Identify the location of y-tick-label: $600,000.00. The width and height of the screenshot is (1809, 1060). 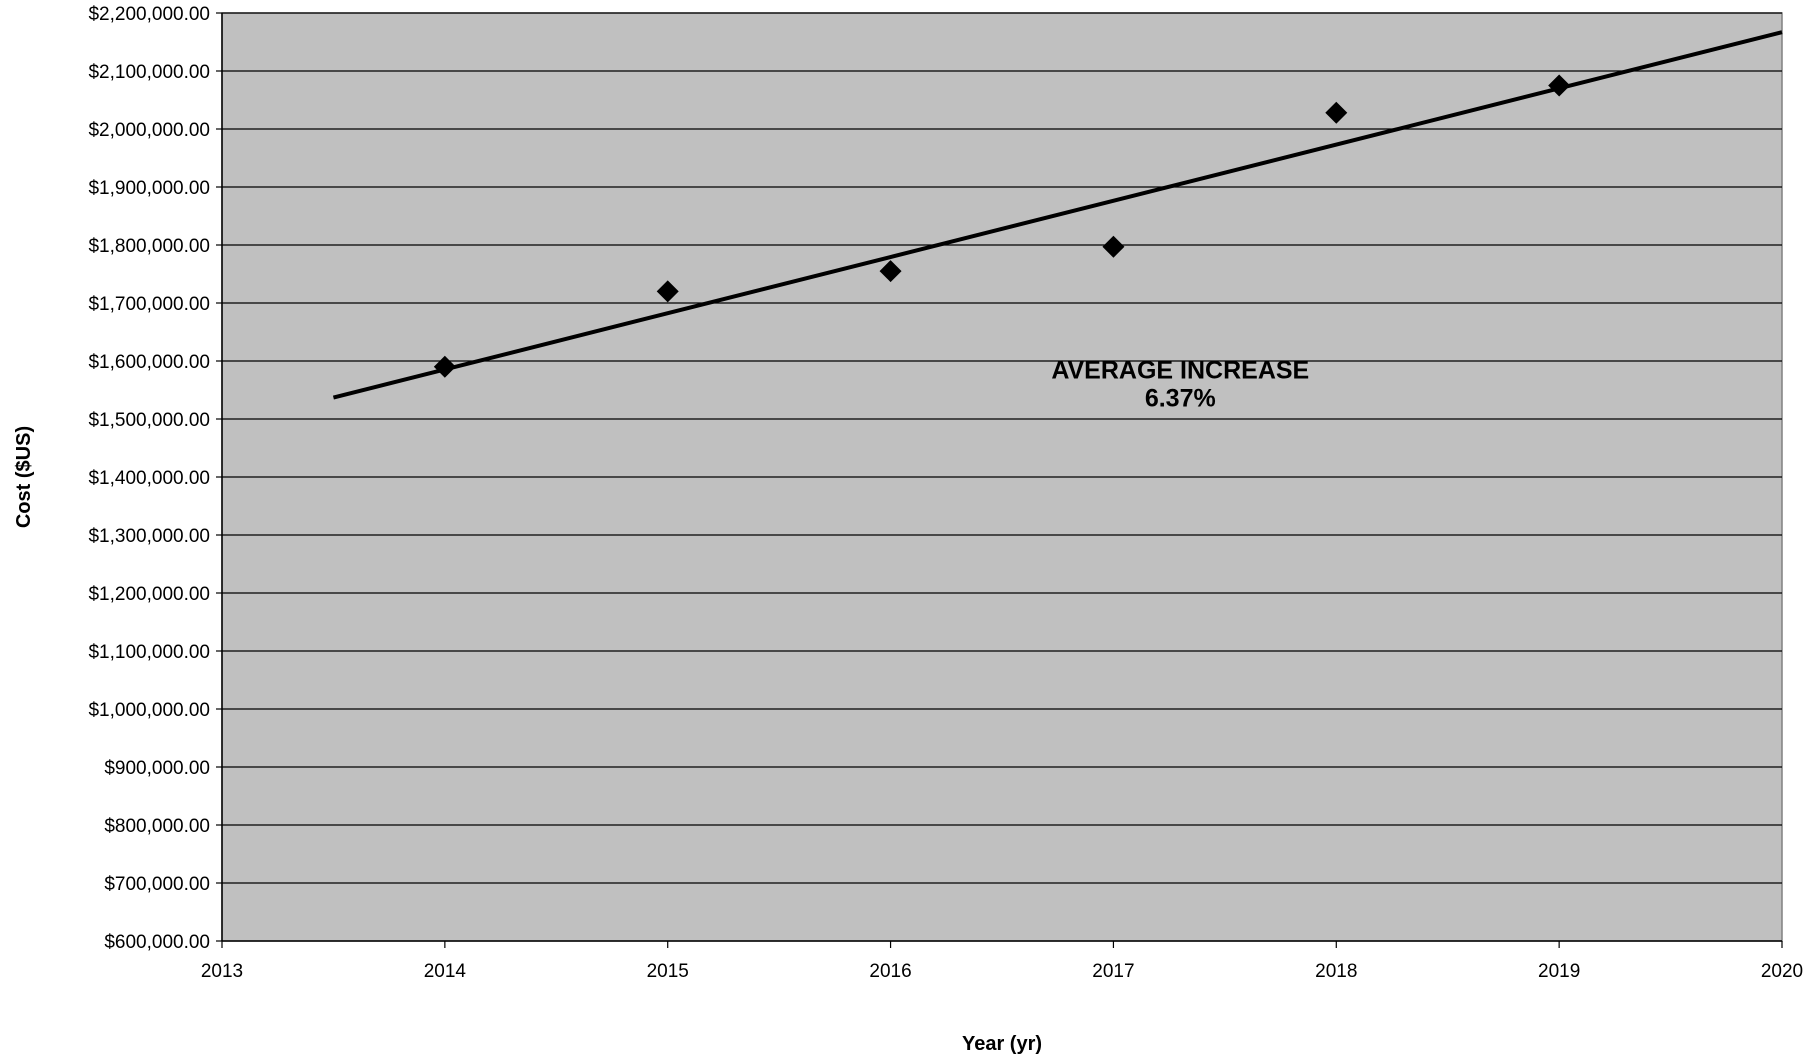
(157, 942).